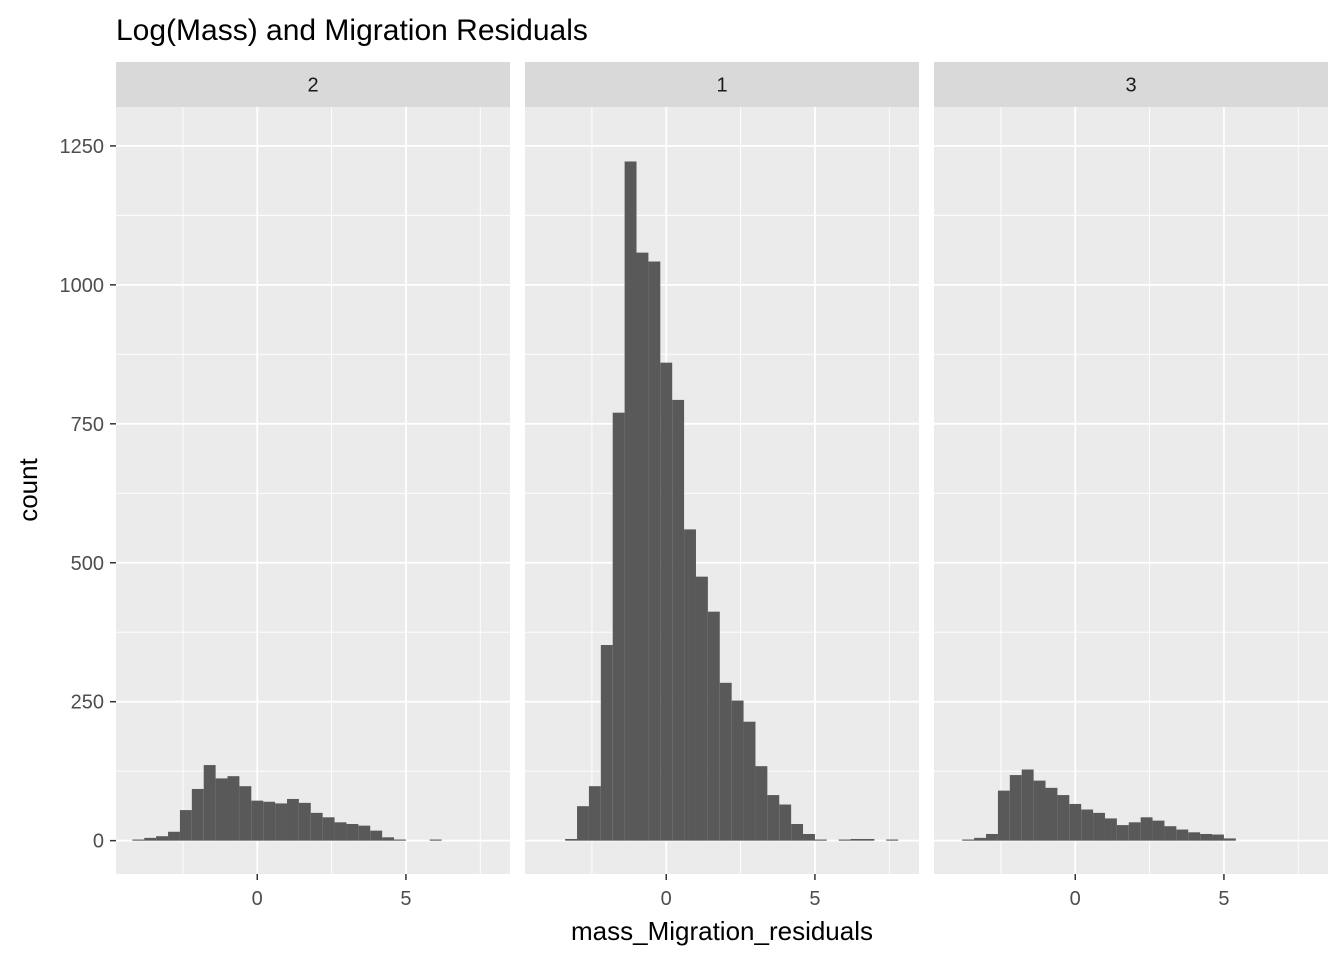 The height and width of the screenshot is (960, 1344). Describe the element at coordinates (82, 147) in the screenshot. I see `y-tick-label: 1250` at that location.